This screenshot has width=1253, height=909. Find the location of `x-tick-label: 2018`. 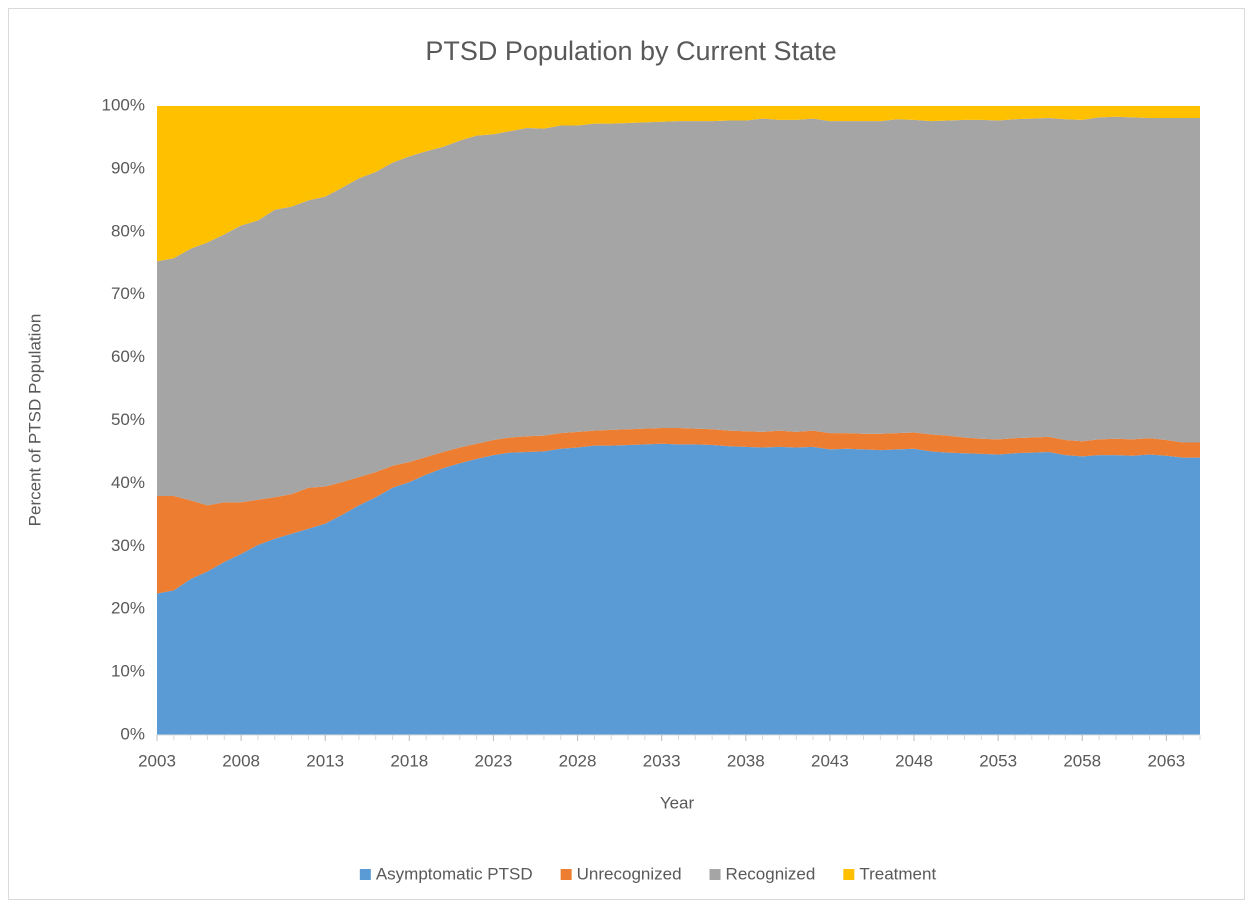

x-tick-label: 2018 is located at coordinates (409, 760).